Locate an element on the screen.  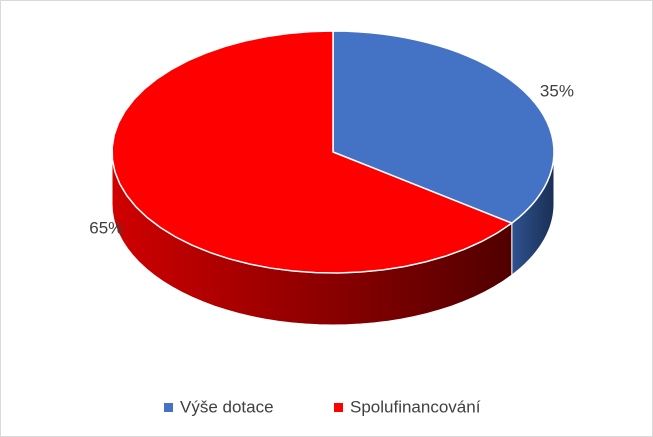
legend-label: Spolufinancování is located at coordinates (415, 406).